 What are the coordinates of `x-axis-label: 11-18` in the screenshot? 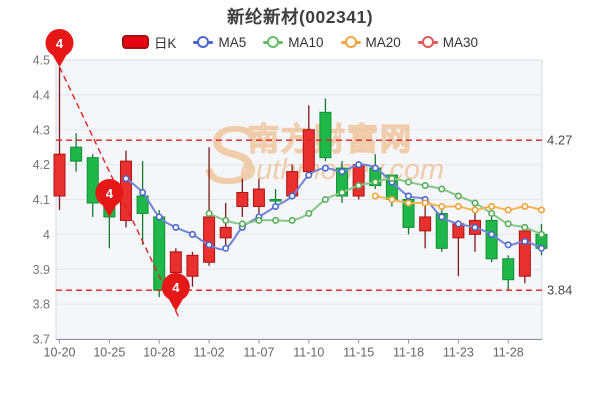 It's located at (408, 353).